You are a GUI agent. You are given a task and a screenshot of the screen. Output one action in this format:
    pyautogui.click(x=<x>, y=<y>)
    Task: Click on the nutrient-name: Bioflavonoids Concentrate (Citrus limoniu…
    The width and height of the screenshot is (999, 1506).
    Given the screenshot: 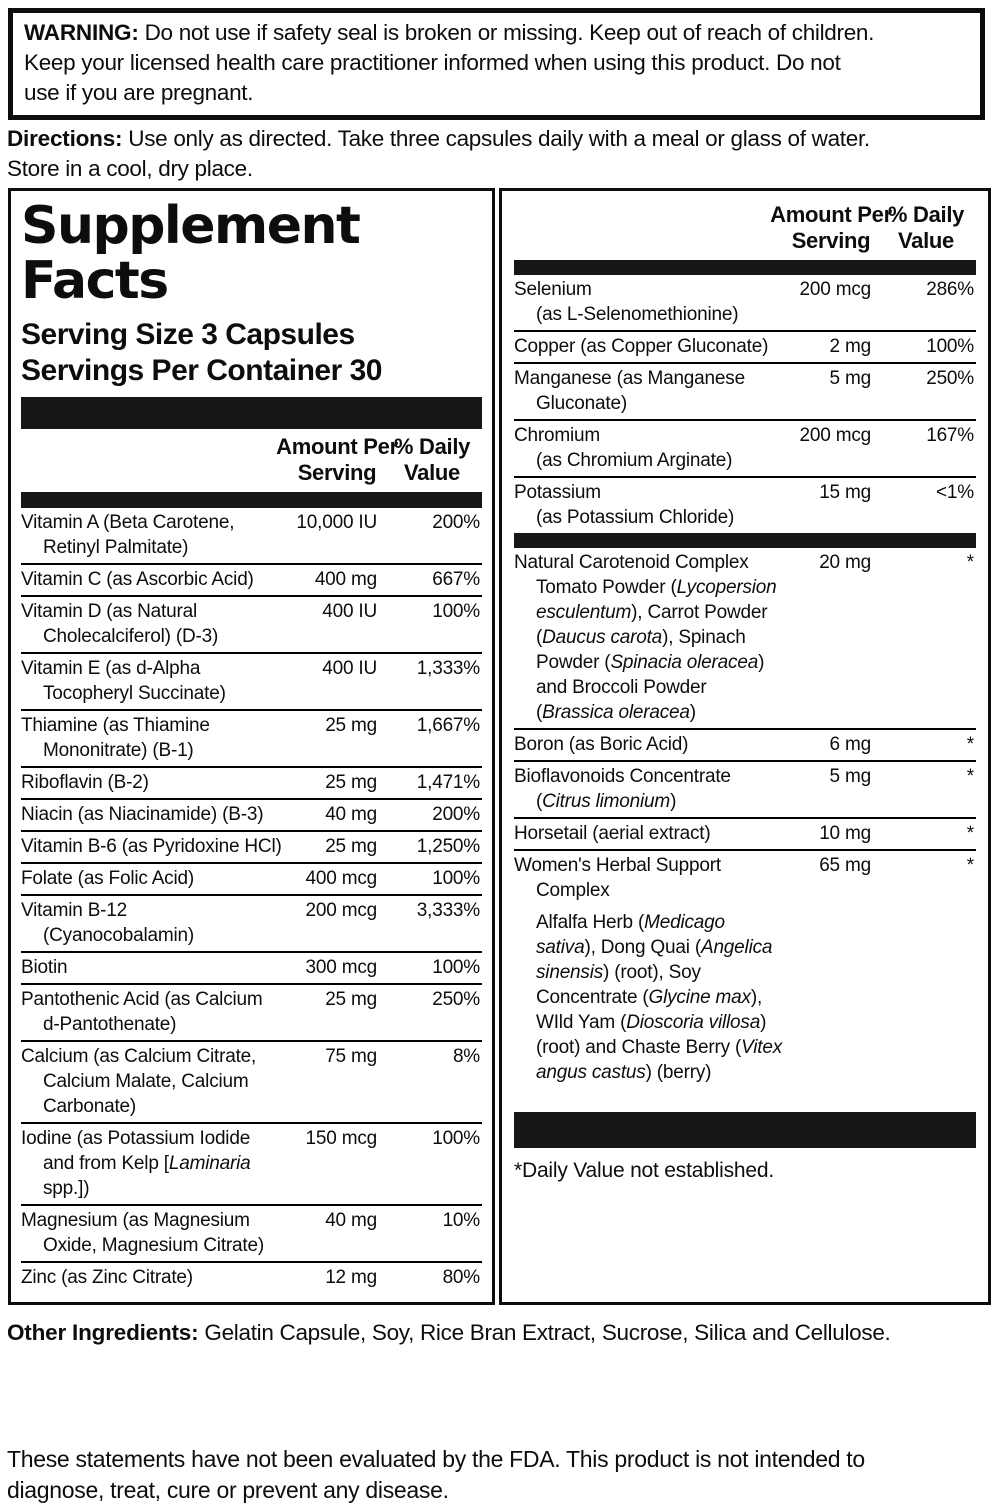 What is the action you would take?
    pyautogui.click(x=622, y=789)
    